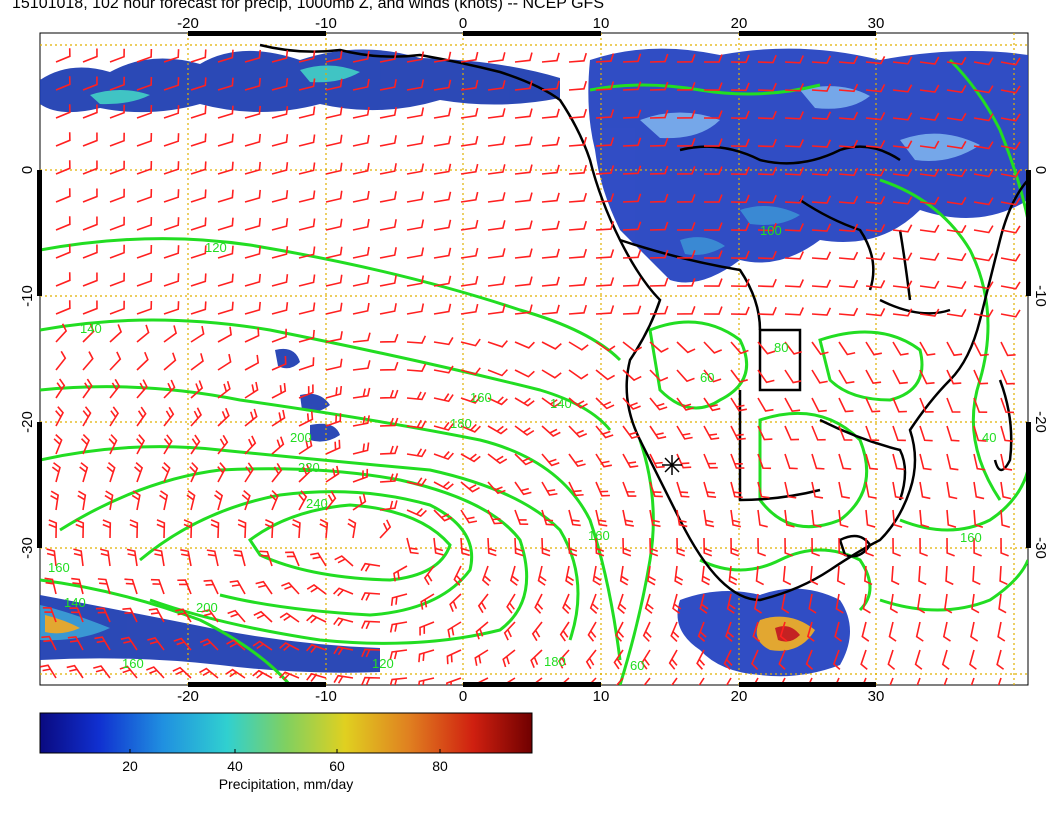  Describe the element at coordinates (27, 422) in the screenshot. I see `lat-label: -20` at that location.